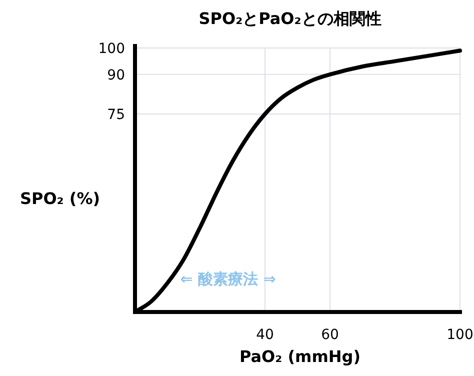 Image resolution: width=474 pixels, height=376 pixels. Describe the element at coordinates (300, 356) in the screenshot. I see `x-axis-title: PaO₂ (mmHg)` at that location.